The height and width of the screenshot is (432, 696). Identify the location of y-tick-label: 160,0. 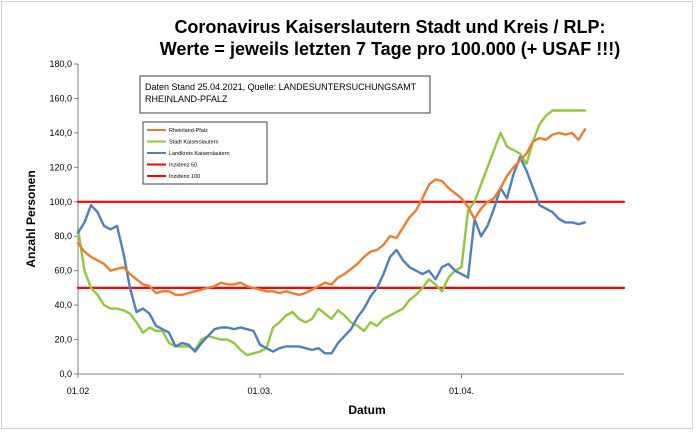
(60, 98).